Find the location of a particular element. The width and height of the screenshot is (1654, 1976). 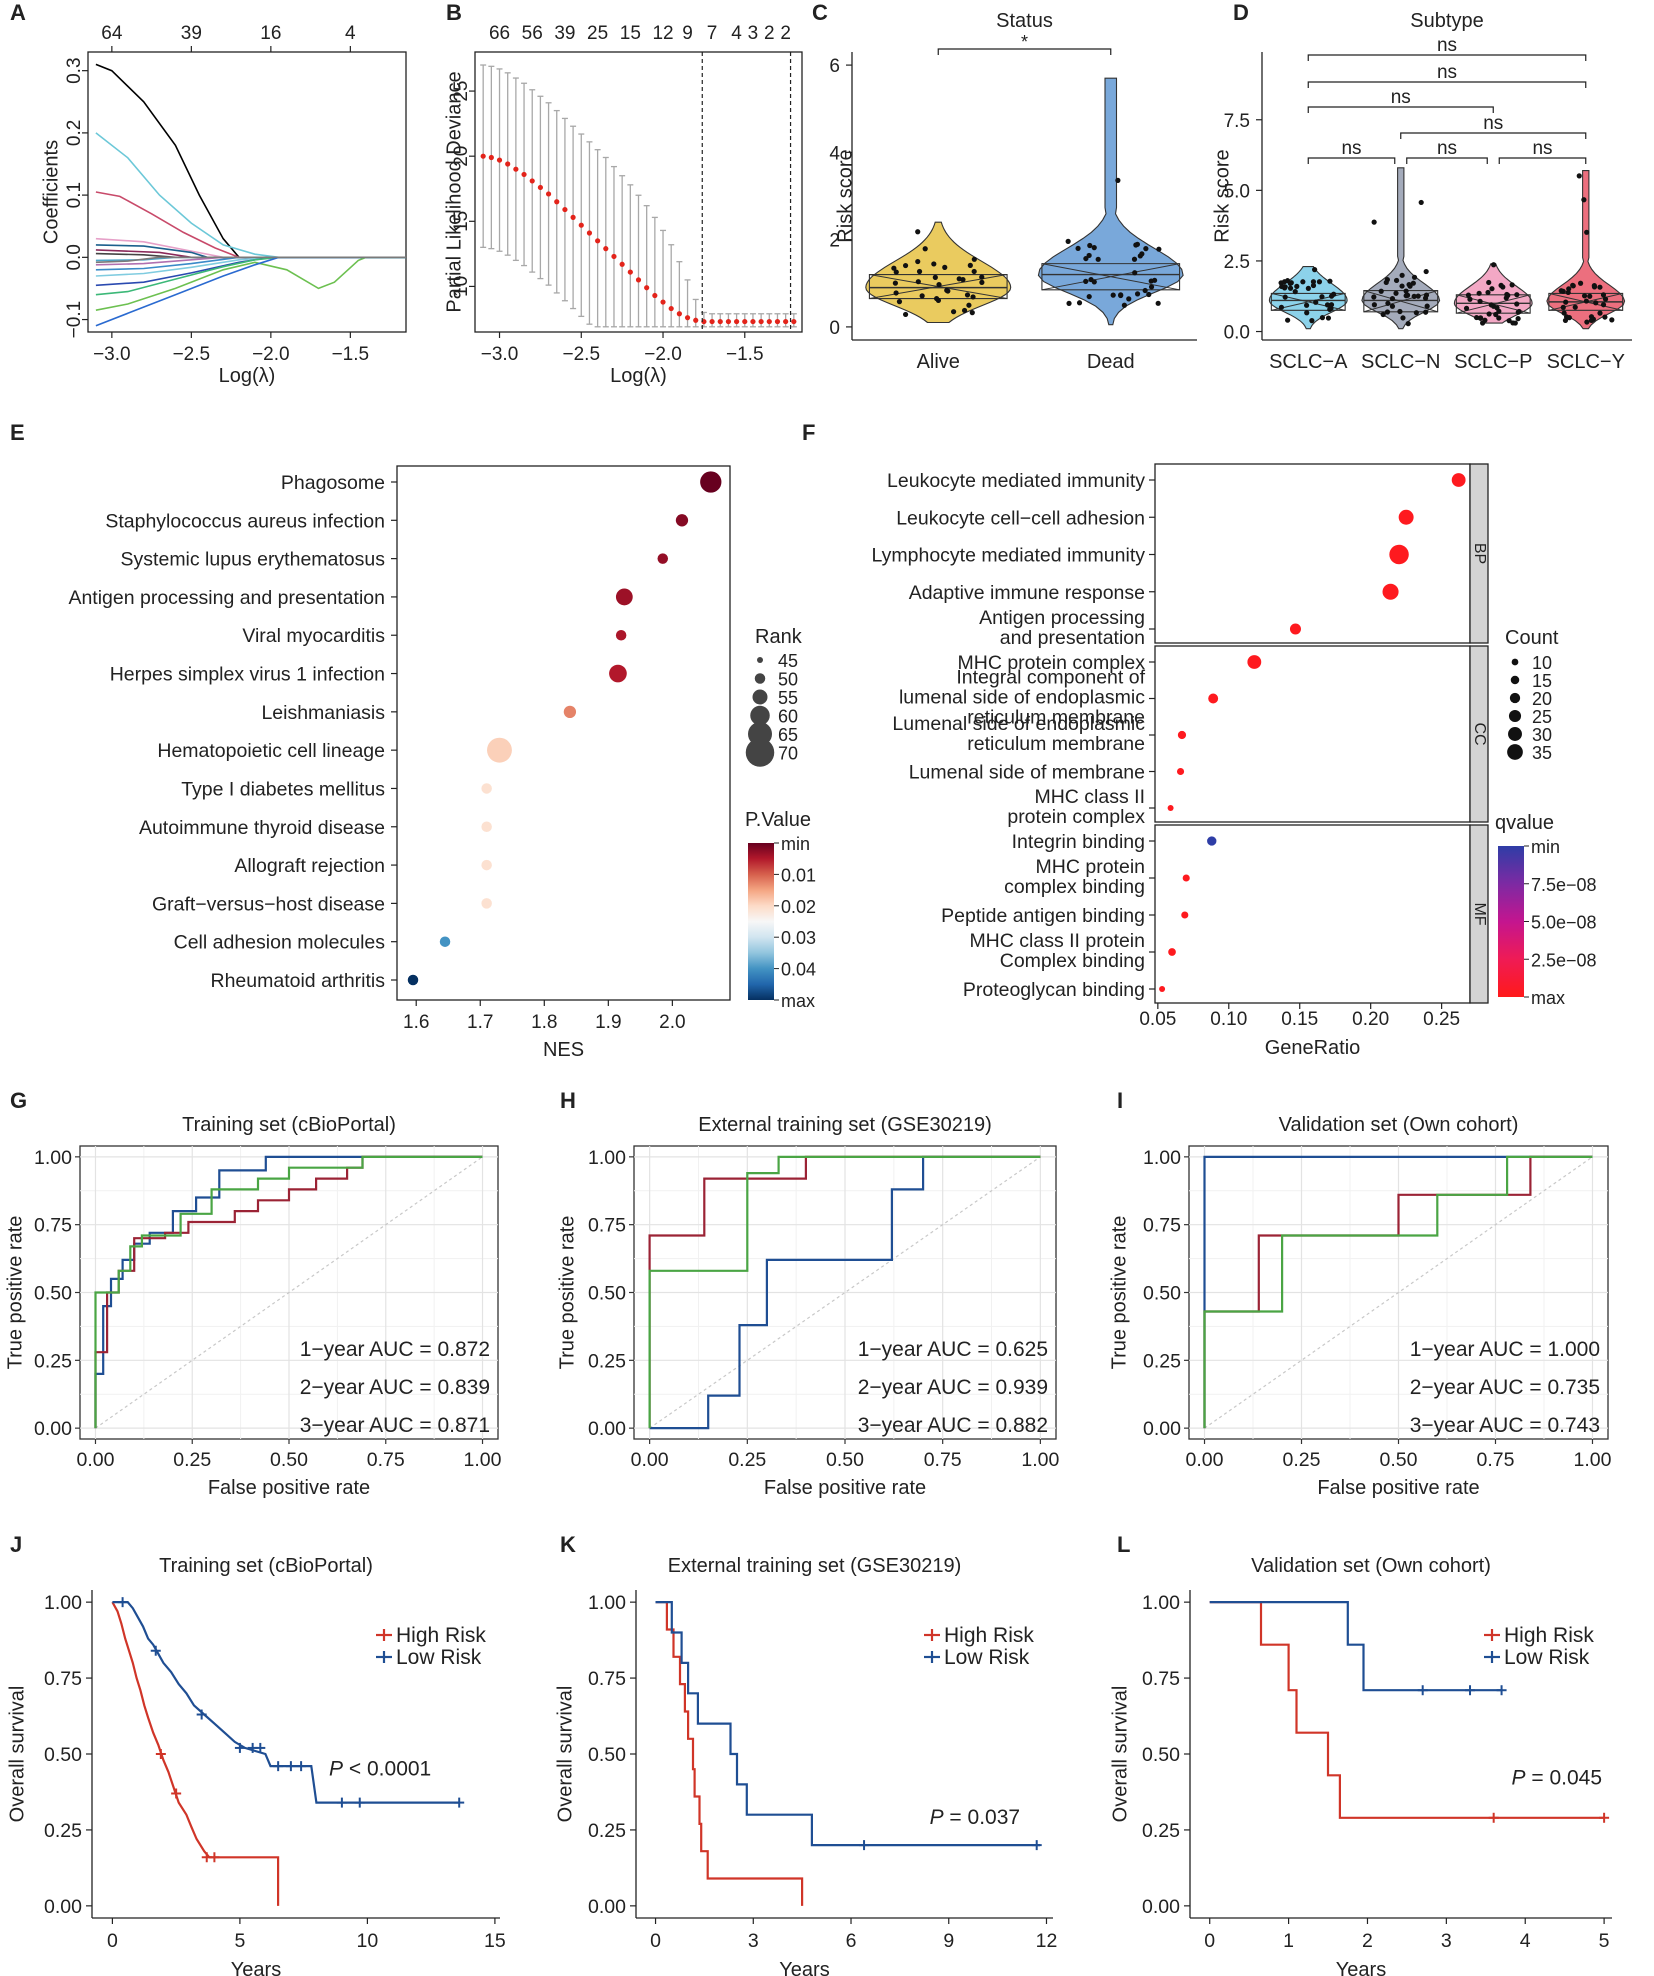

p-value-italic: P is located at coordinates (336, 1768).